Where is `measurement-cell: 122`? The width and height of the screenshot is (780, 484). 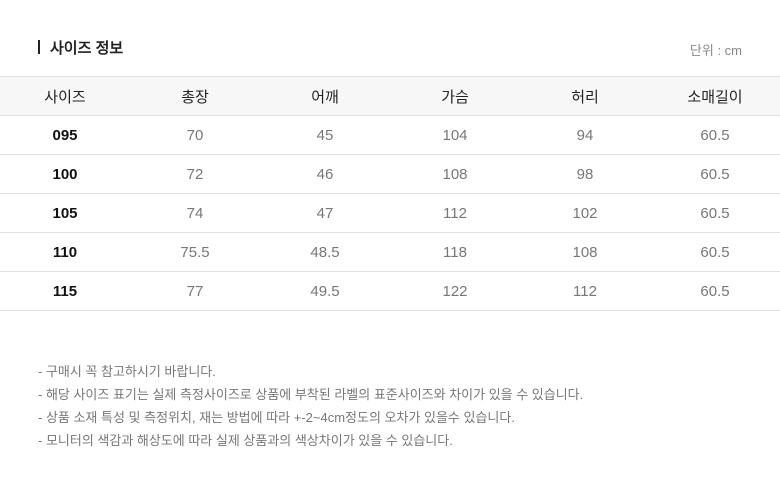 measurement-cell: 122 is located at coordinates (455, 291).